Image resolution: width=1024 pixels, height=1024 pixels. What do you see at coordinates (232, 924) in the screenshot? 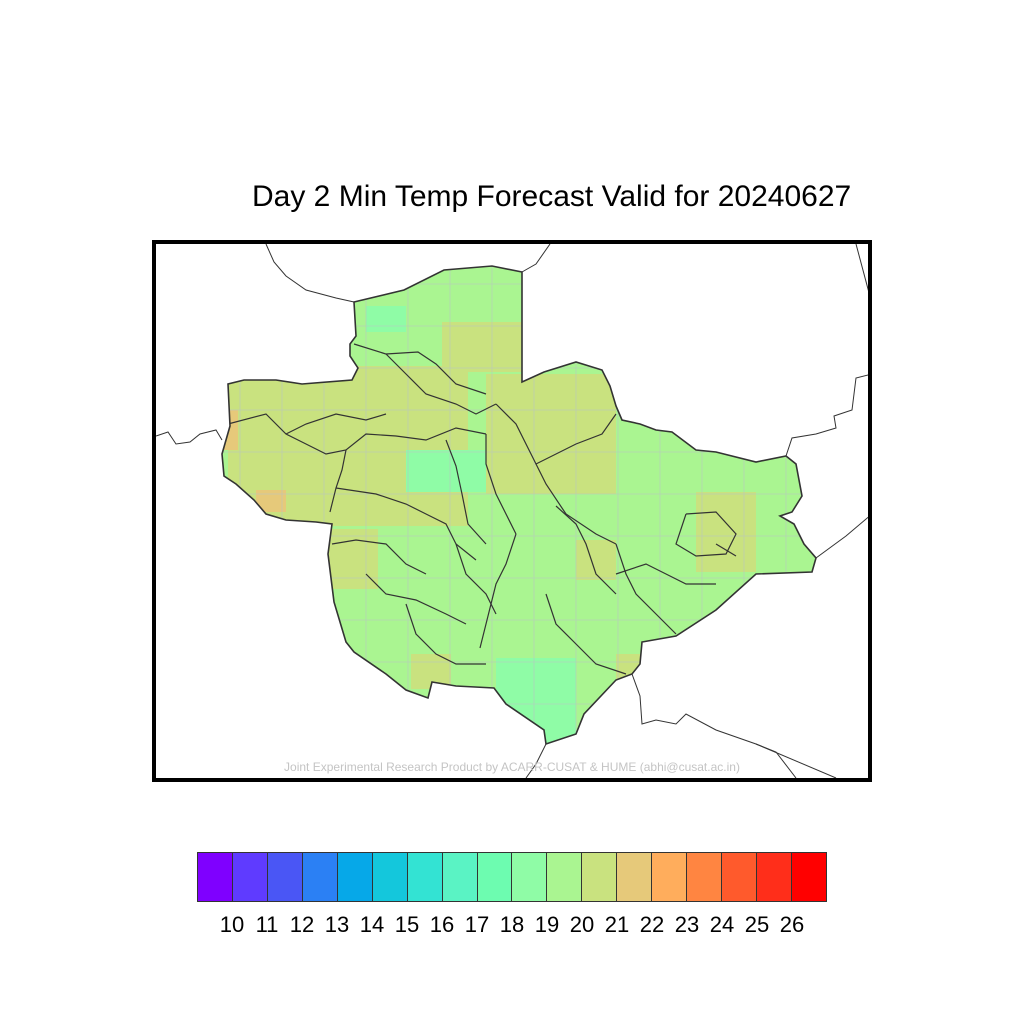
I see `colorbar-label: 10` at bounding box center [232, 924].